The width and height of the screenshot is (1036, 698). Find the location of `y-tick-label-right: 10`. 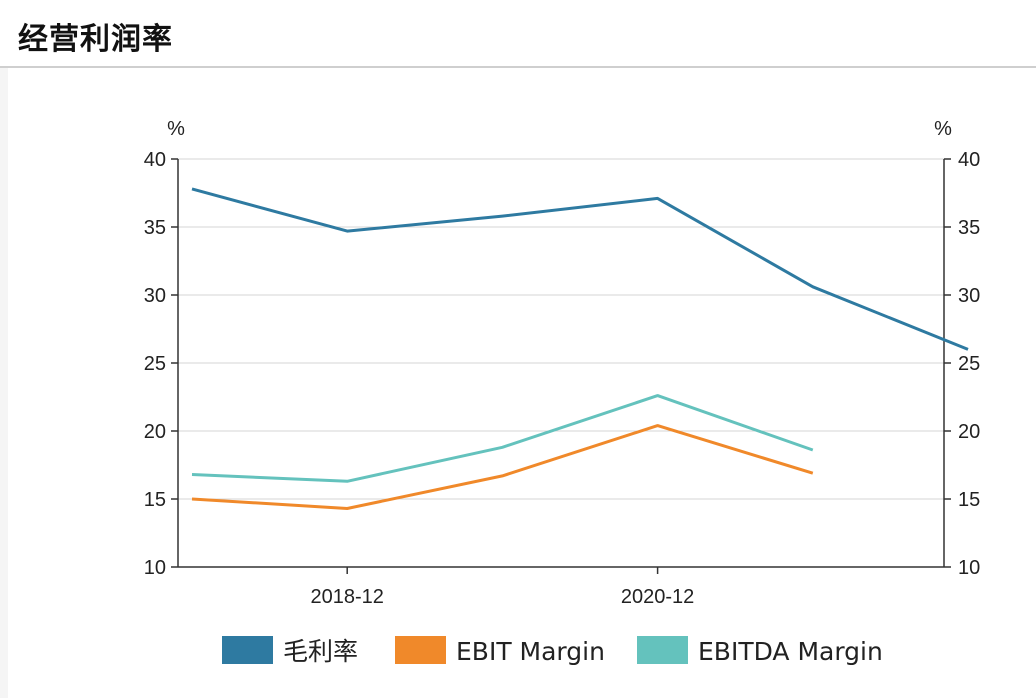

y-tick-label-right: 10 is located at coordinates (969, 568).